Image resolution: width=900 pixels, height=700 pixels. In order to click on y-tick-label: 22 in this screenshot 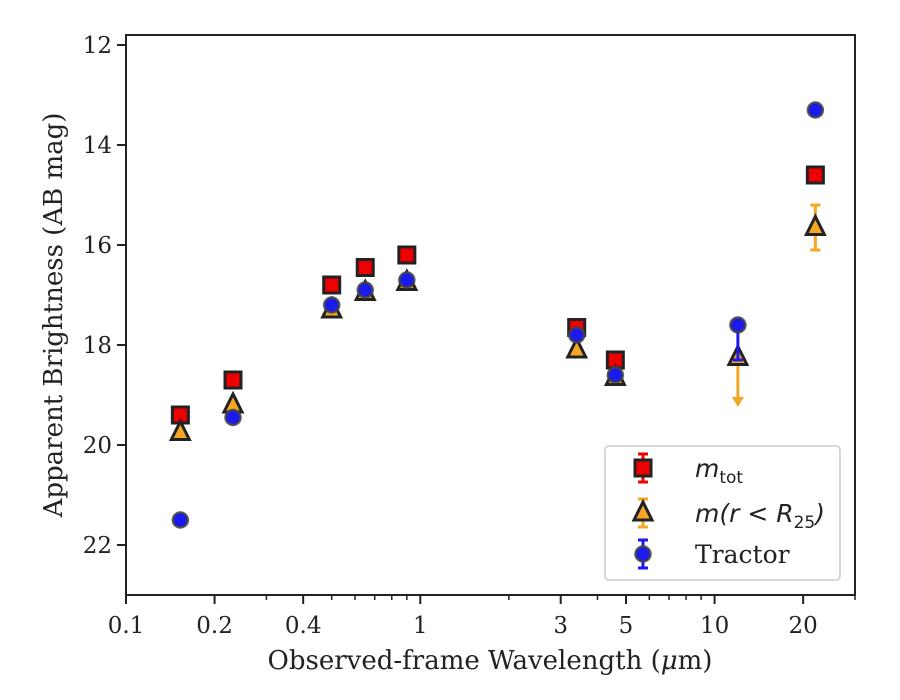, I will do `click(97, 546)`.